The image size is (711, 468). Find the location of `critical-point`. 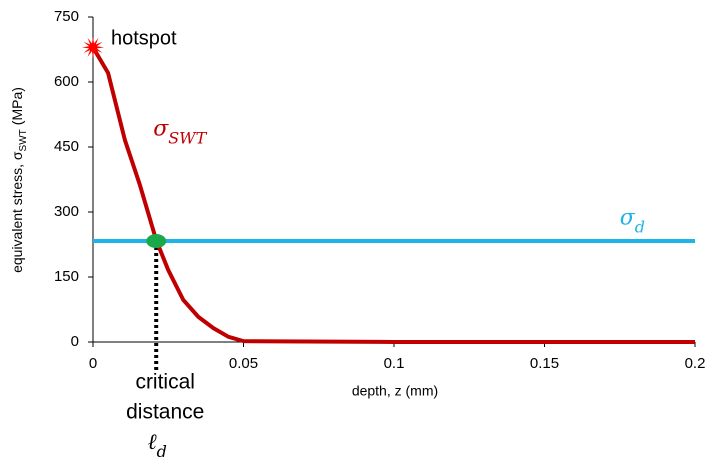

critical-point is located at coordinates (156, 241).